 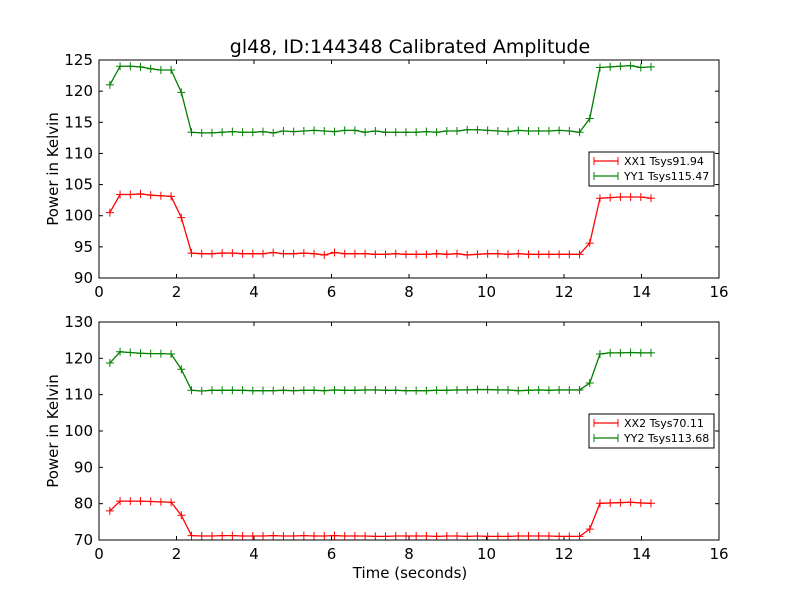 What do you see at coordinates (78, 358) in the screenshot?
I see `y-tick-label: 120` at bounding box center [78, 358].